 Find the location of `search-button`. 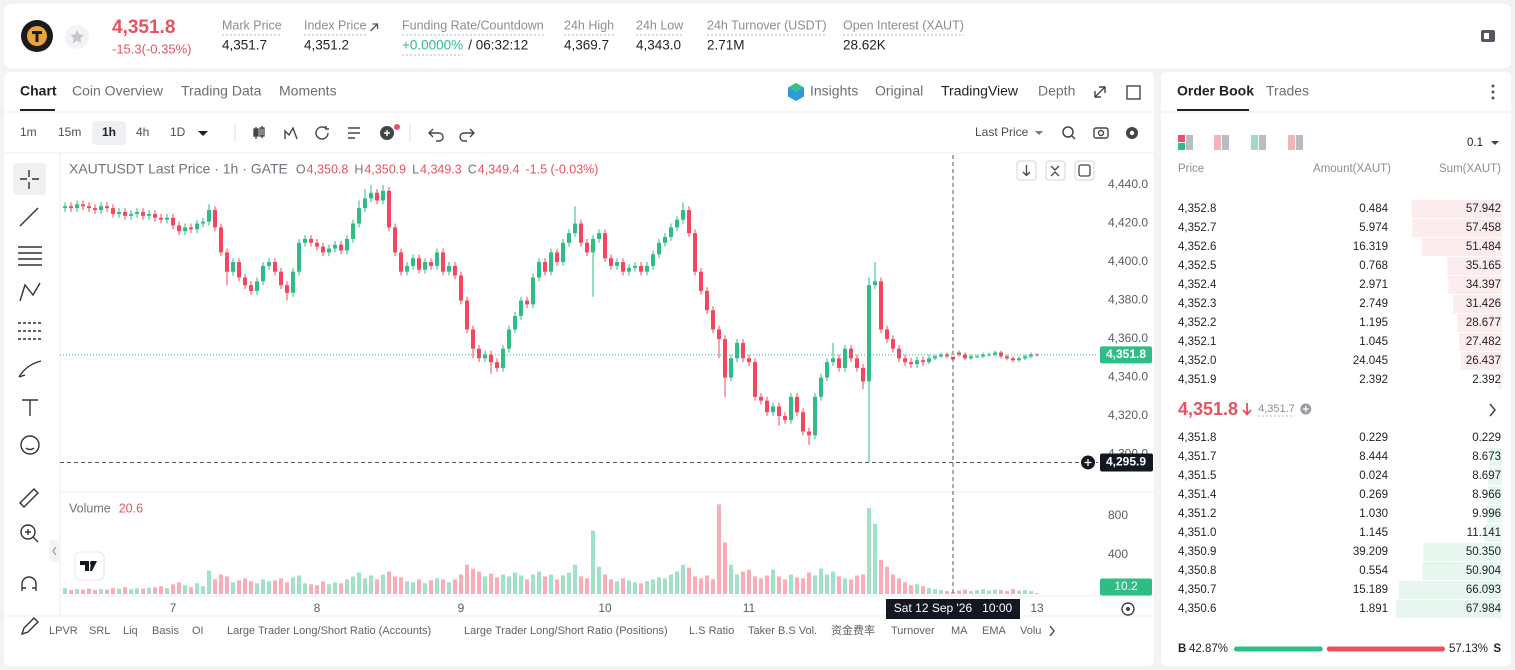

search-button is located at coordinates (1069, 133).